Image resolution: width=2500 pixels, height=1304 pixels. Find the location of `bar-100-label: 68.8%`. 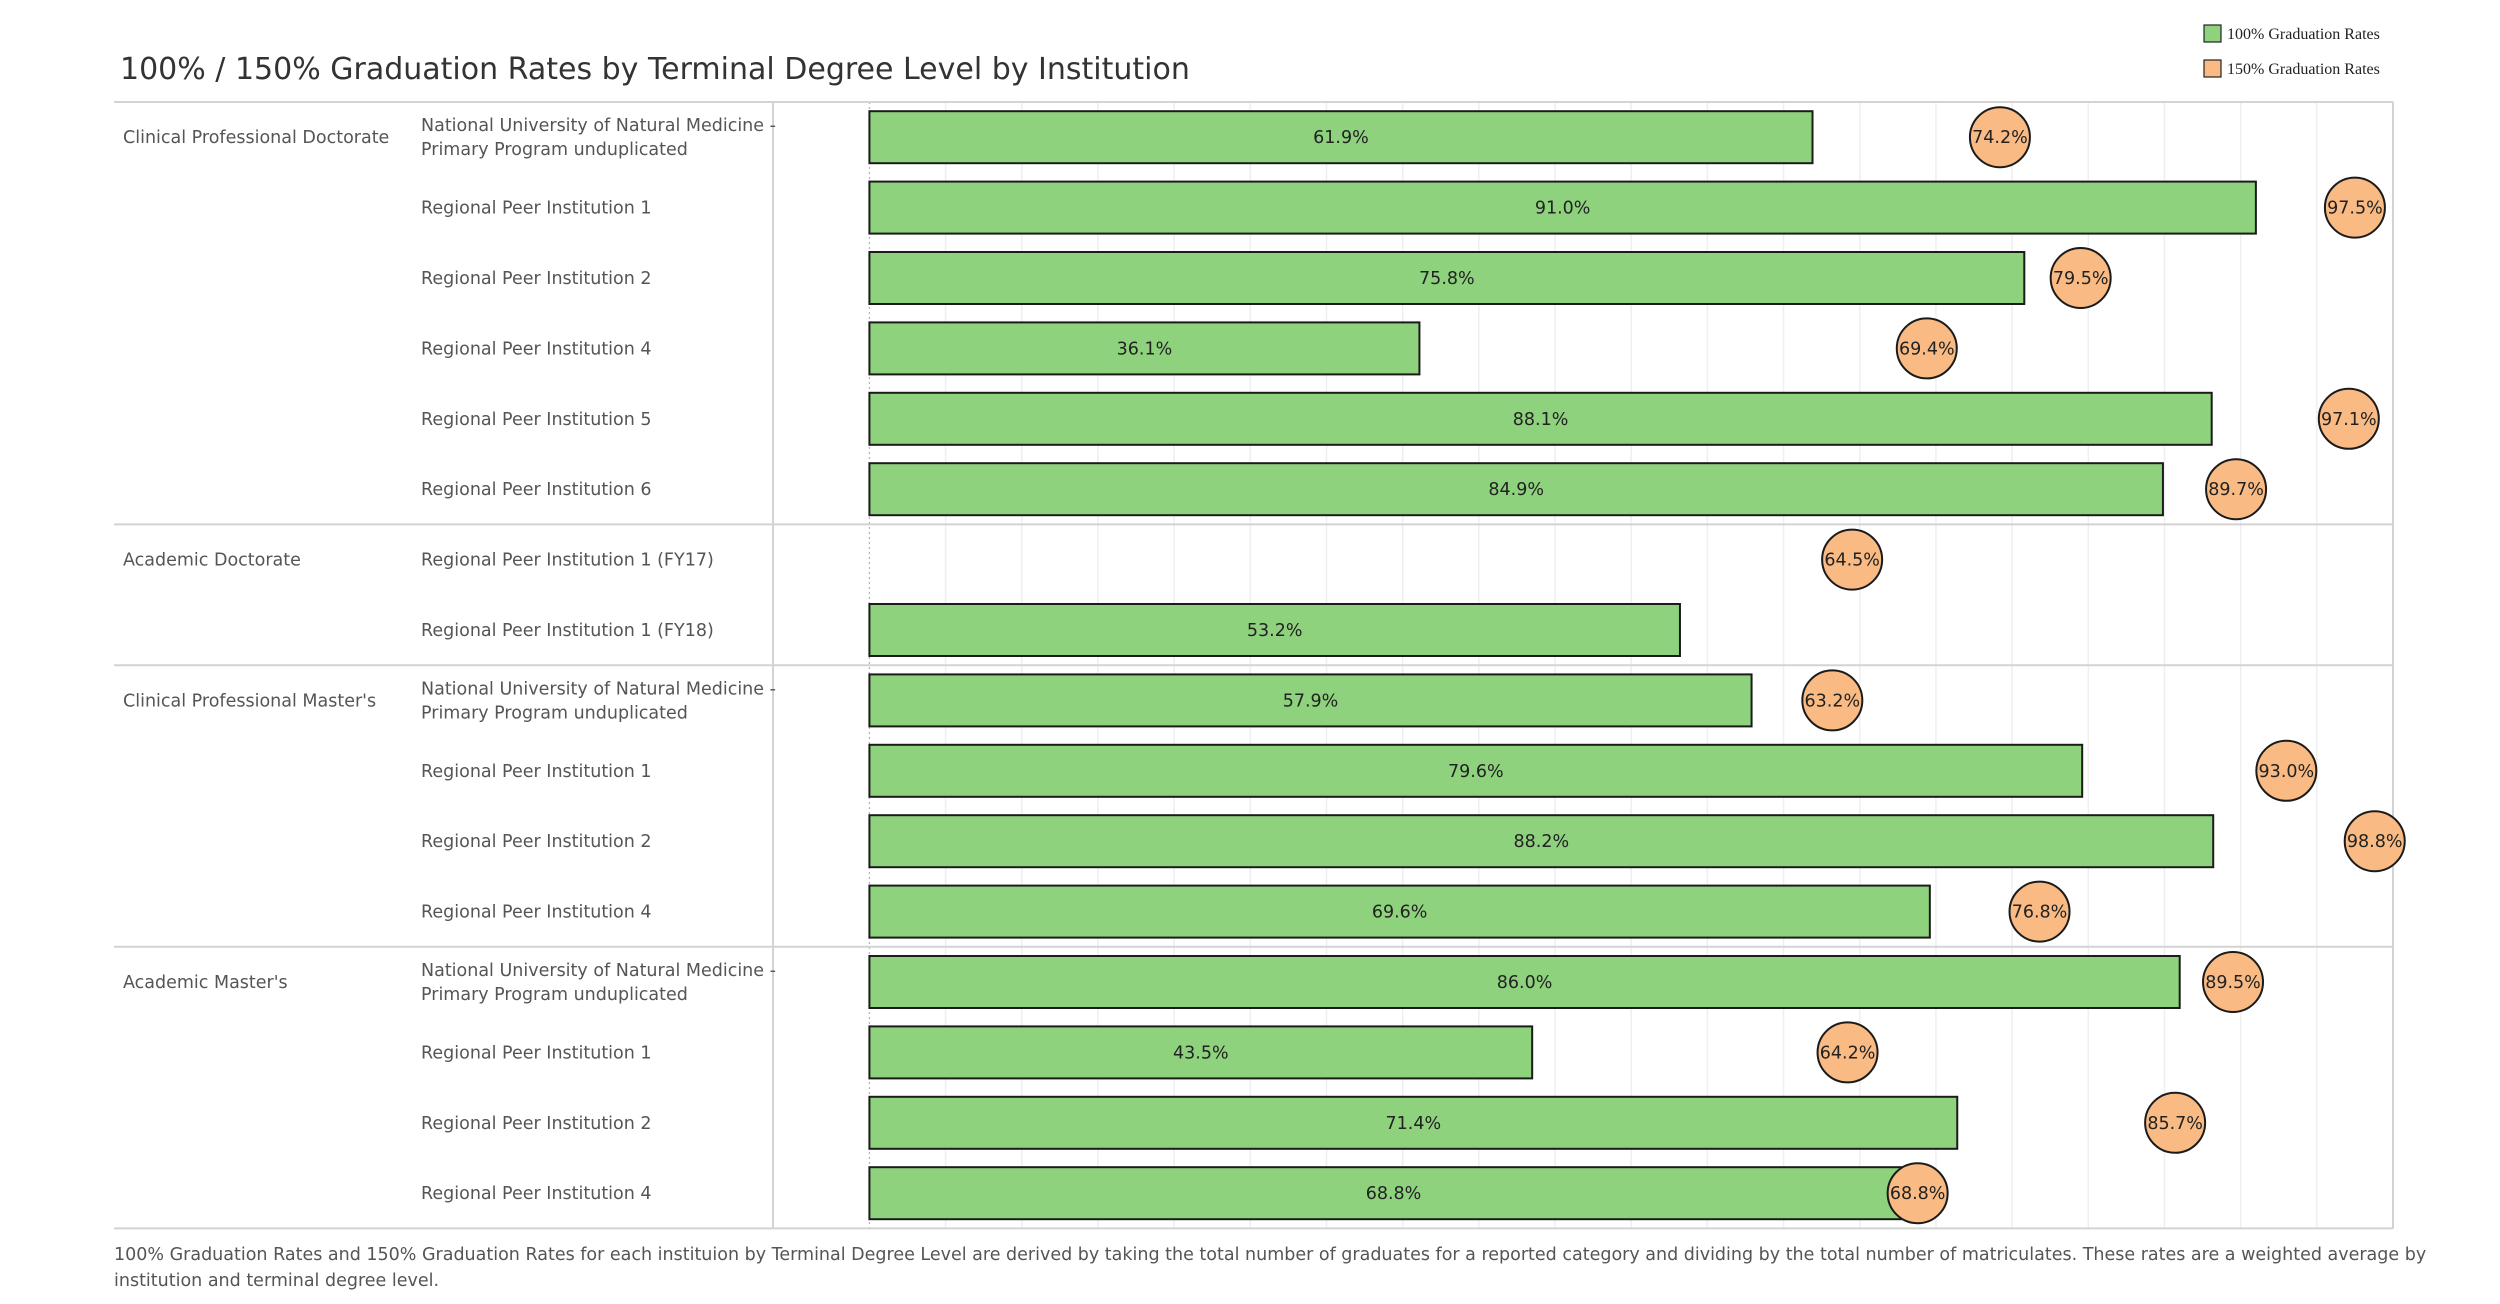

bar-100-label: 68.8% is located at coordinates (1394, 1194).